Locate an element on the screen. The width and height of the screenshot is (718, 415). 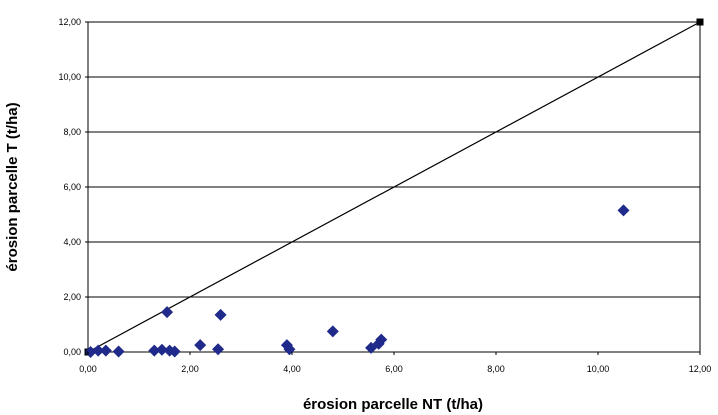
y-axis-title: érosion parcelle T (t/ha) is located at coordinates (12, 186).